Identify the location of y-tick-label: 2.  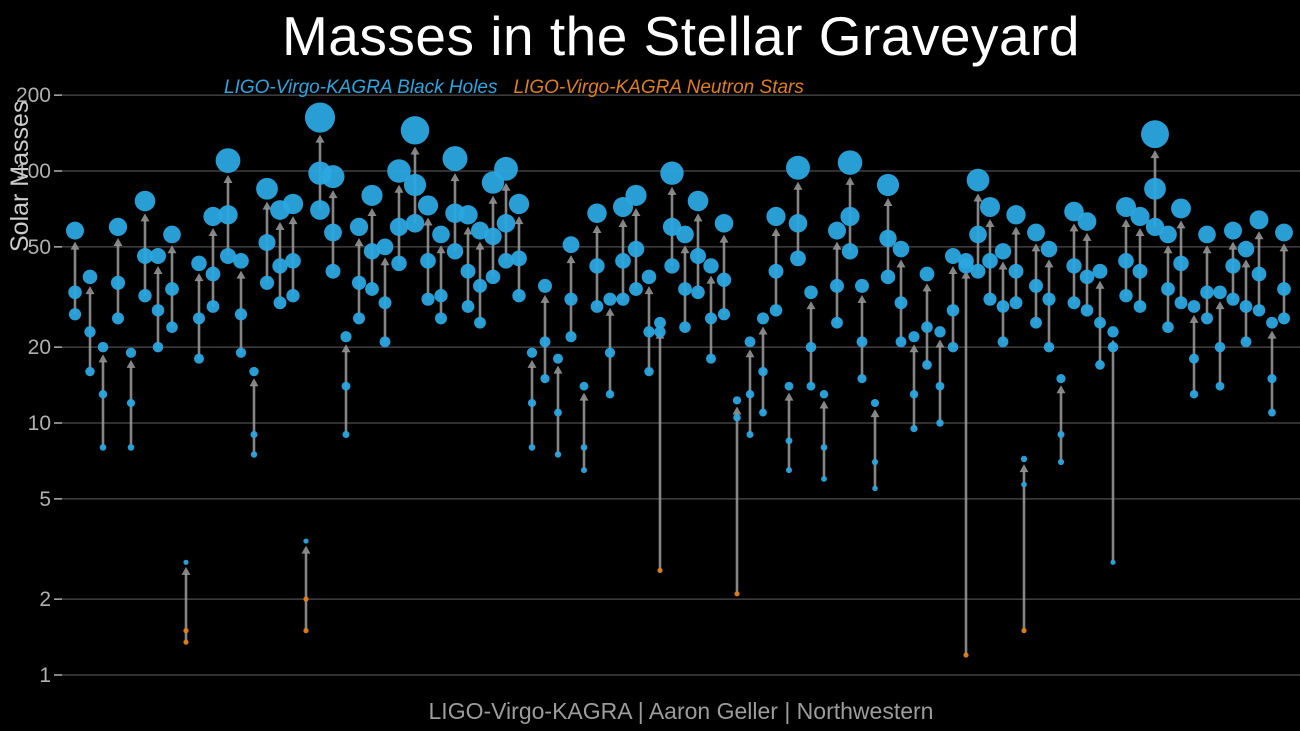
(45, 599).